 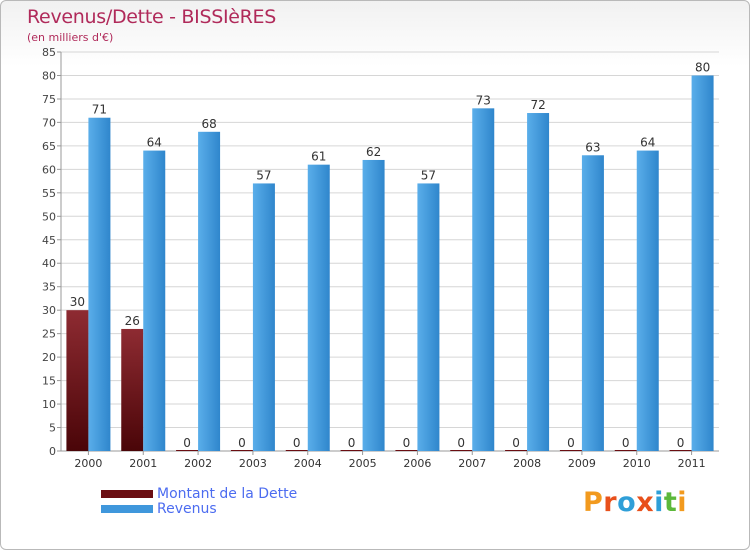 I want to click on data-label-revenus: 73, so click(x=483, y=100).